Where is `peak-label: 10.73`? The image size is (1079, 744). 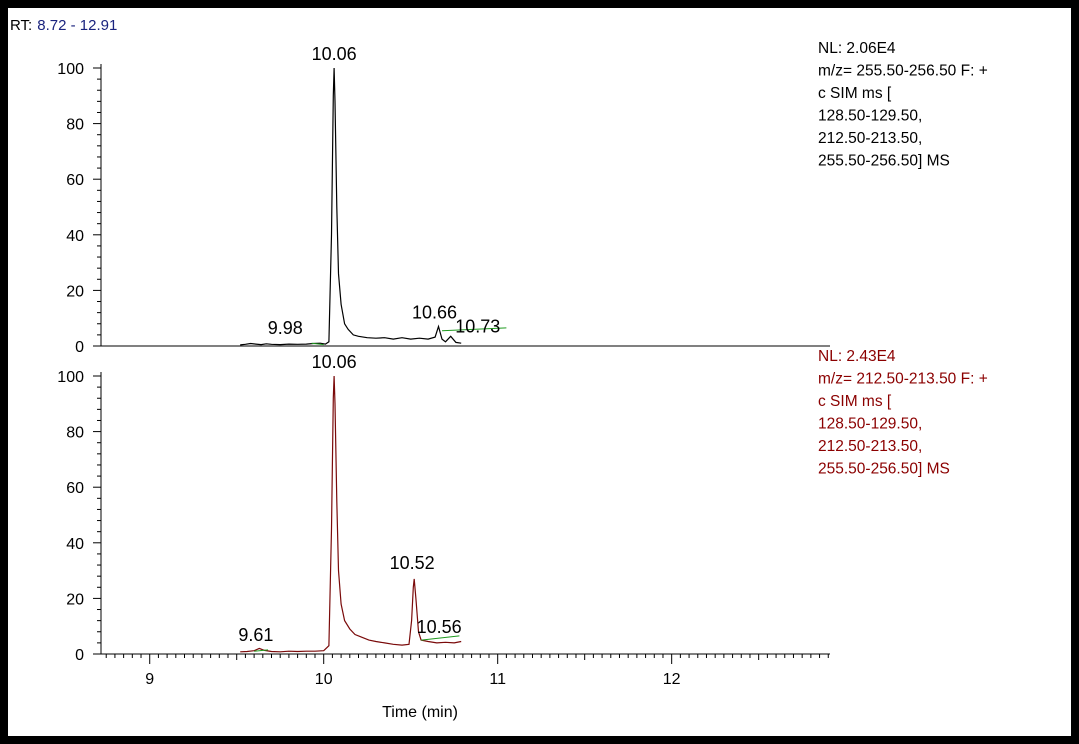 peak-label: 10.73 is located at coordinates (477, 326).